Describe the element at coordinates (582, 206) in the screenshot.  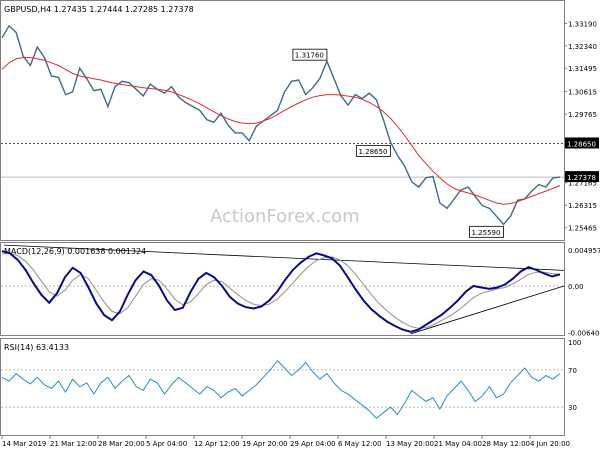
I see `price-tick-label: 1.26315` at that location.